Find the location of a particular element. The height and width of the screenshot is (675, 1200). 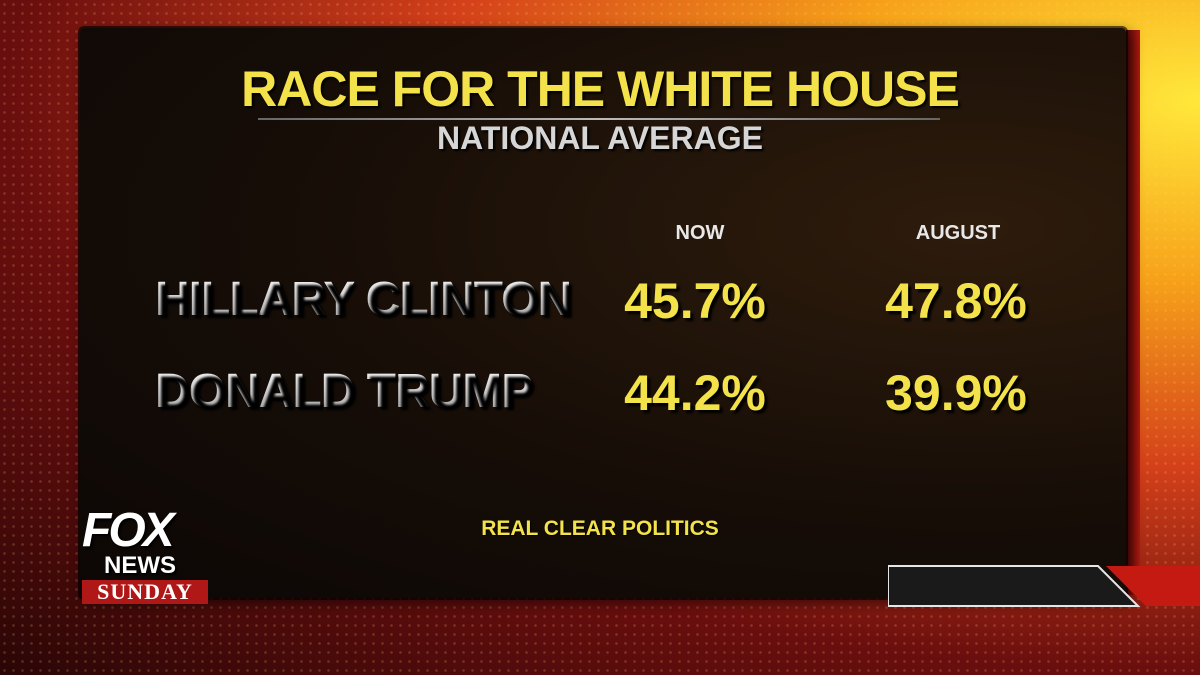

title-divider is located at coordinates (599, 119).